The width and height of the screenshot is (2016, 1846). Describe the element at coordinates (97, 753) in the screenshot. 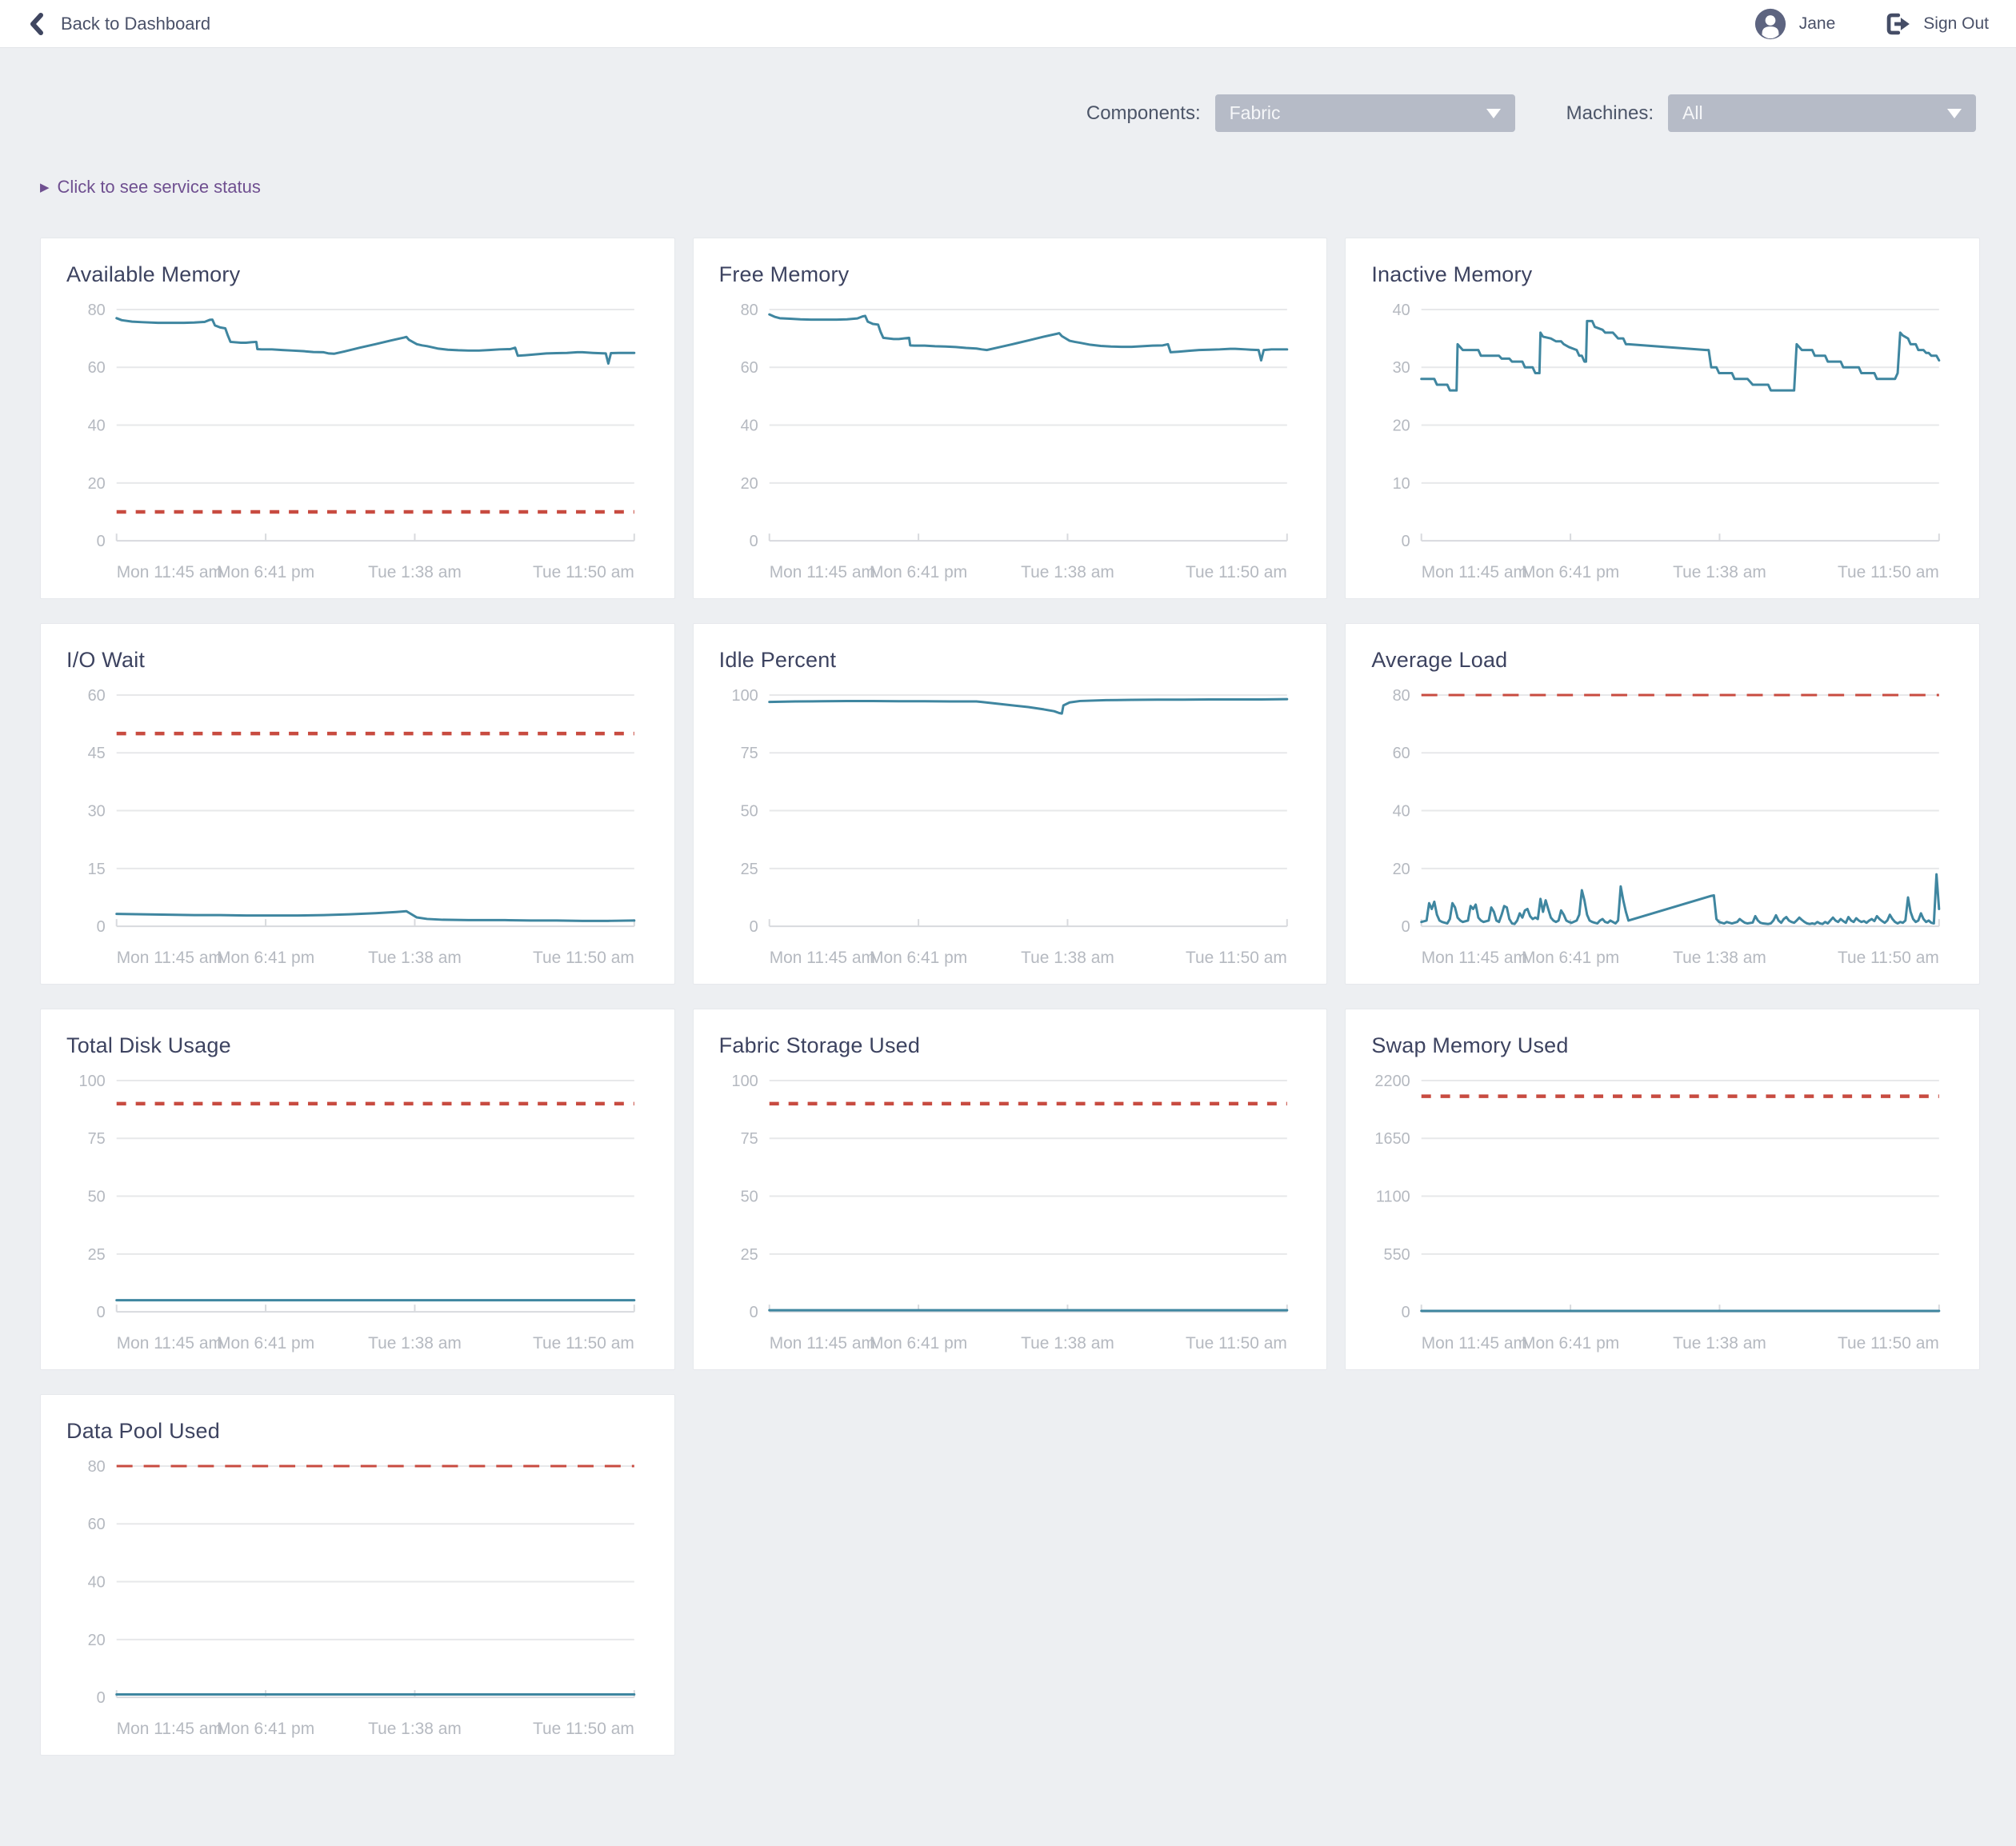

I see `y-axis-tick-label: 45` at that location.